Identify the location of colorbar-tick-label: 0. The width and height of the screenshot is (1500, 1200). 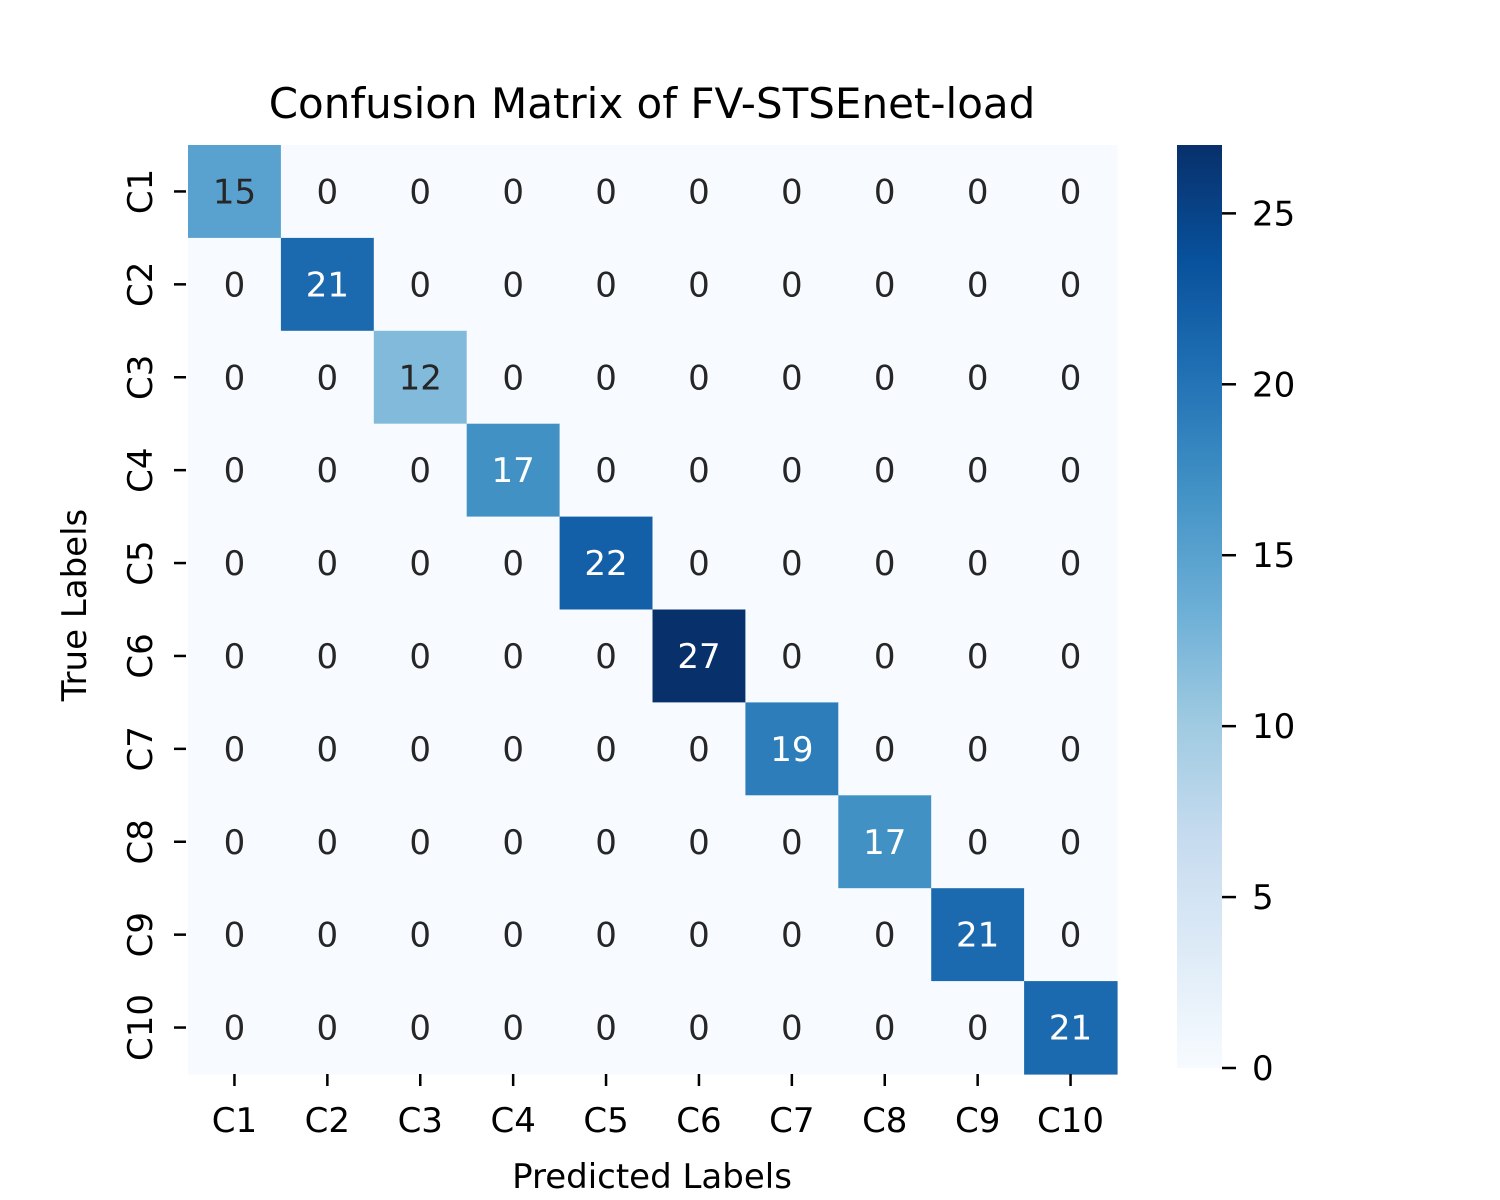
(1263, 1069).